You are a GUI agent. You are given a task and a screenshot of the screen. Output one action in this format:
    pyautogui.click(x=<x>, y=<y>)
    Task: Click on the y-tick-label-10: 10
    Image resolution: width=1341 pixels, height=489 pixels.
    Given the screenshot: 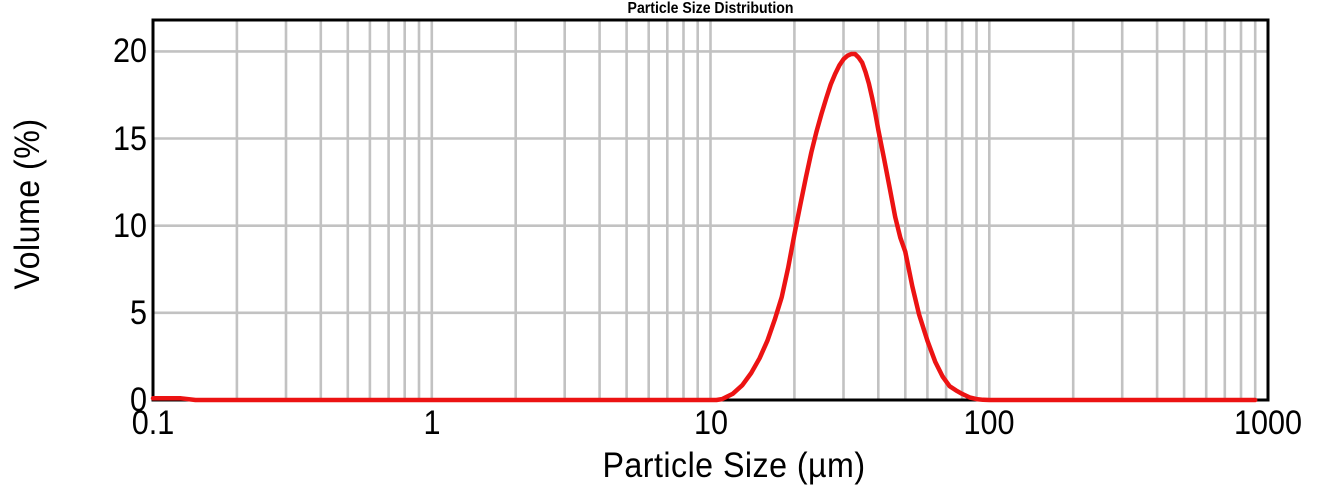 What is the action you would take?
    pyautogui.click(x=129, y=225)
    